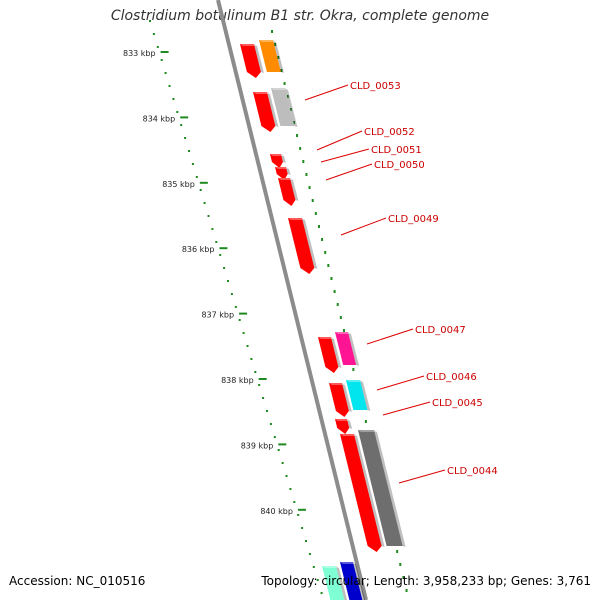  I want to click on scale-tick-label: 836 kbp, so click(198, 249).